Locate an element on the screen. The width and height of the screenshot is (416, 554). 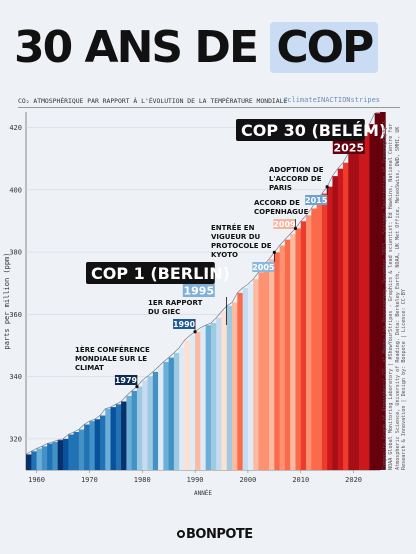
x-tick-label: 2020 is located at coordinates (353, 480).